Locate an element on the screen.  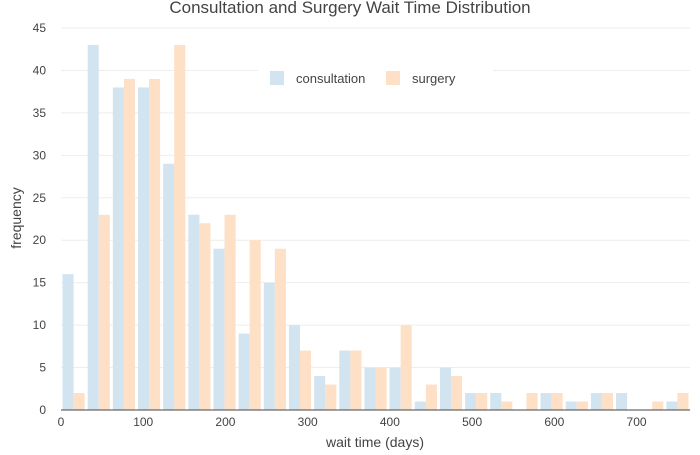
y-tick-label: 10 is located at coordinates (40, 325).